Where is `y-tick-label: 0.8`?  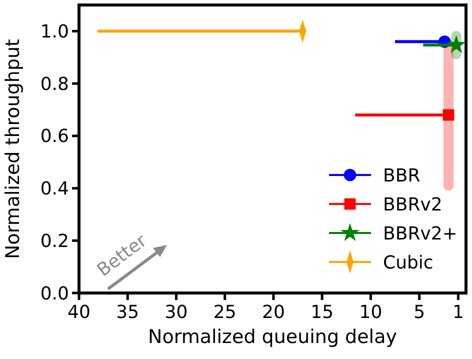 y-tick-label: 0.8 is located at coordinates (54, 84).